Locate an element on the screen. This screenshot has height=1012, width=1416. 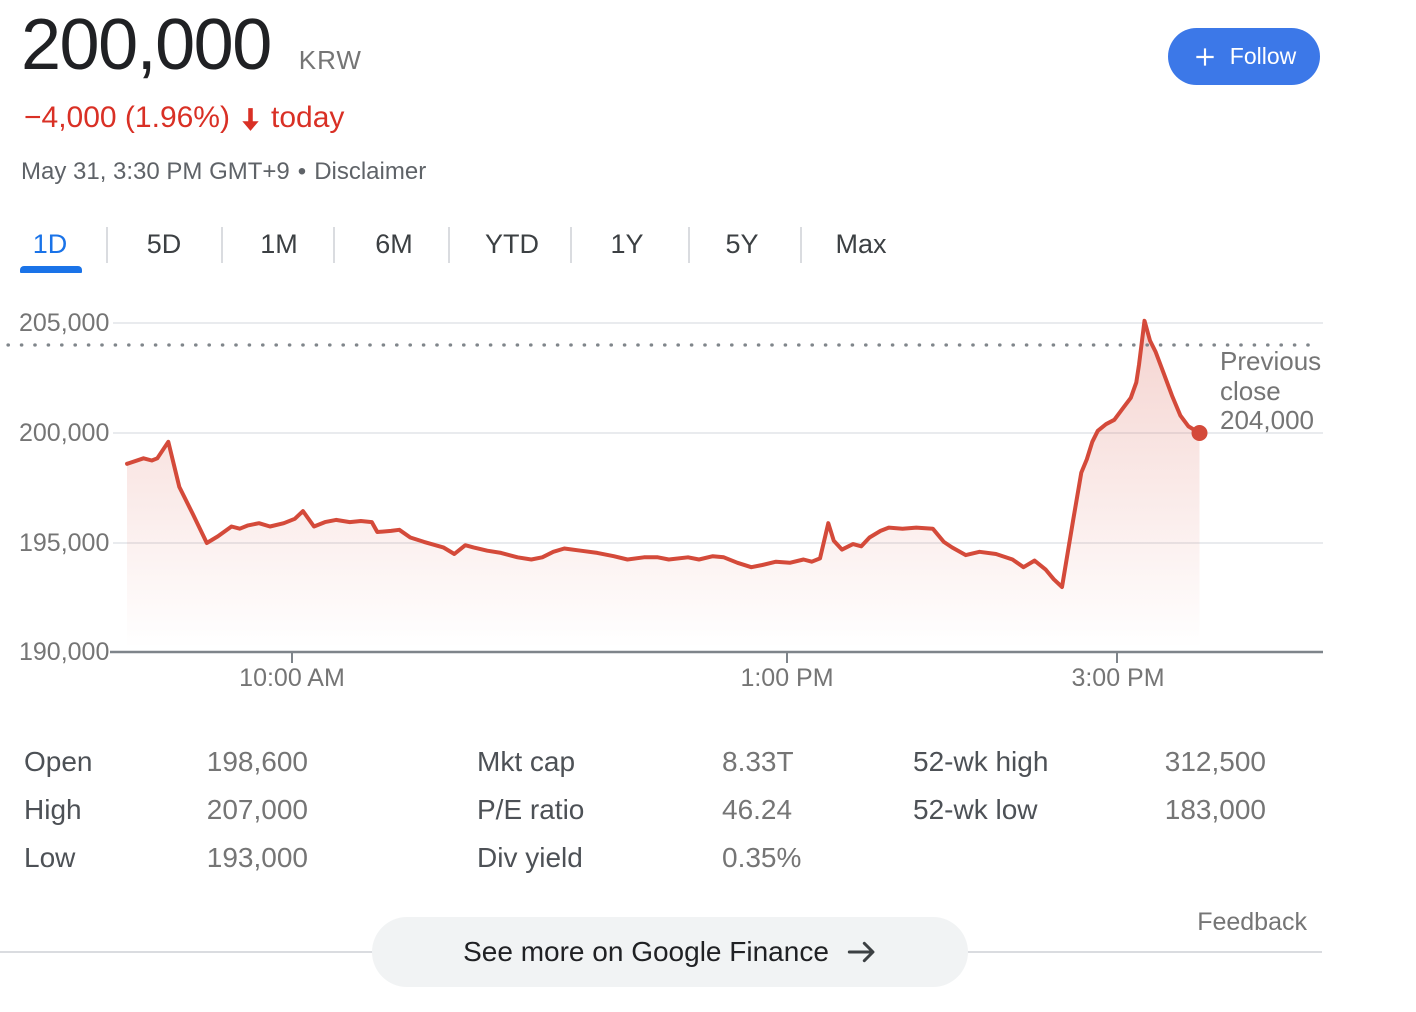
tab-1m: 1M is located at coordinates (279, 244).